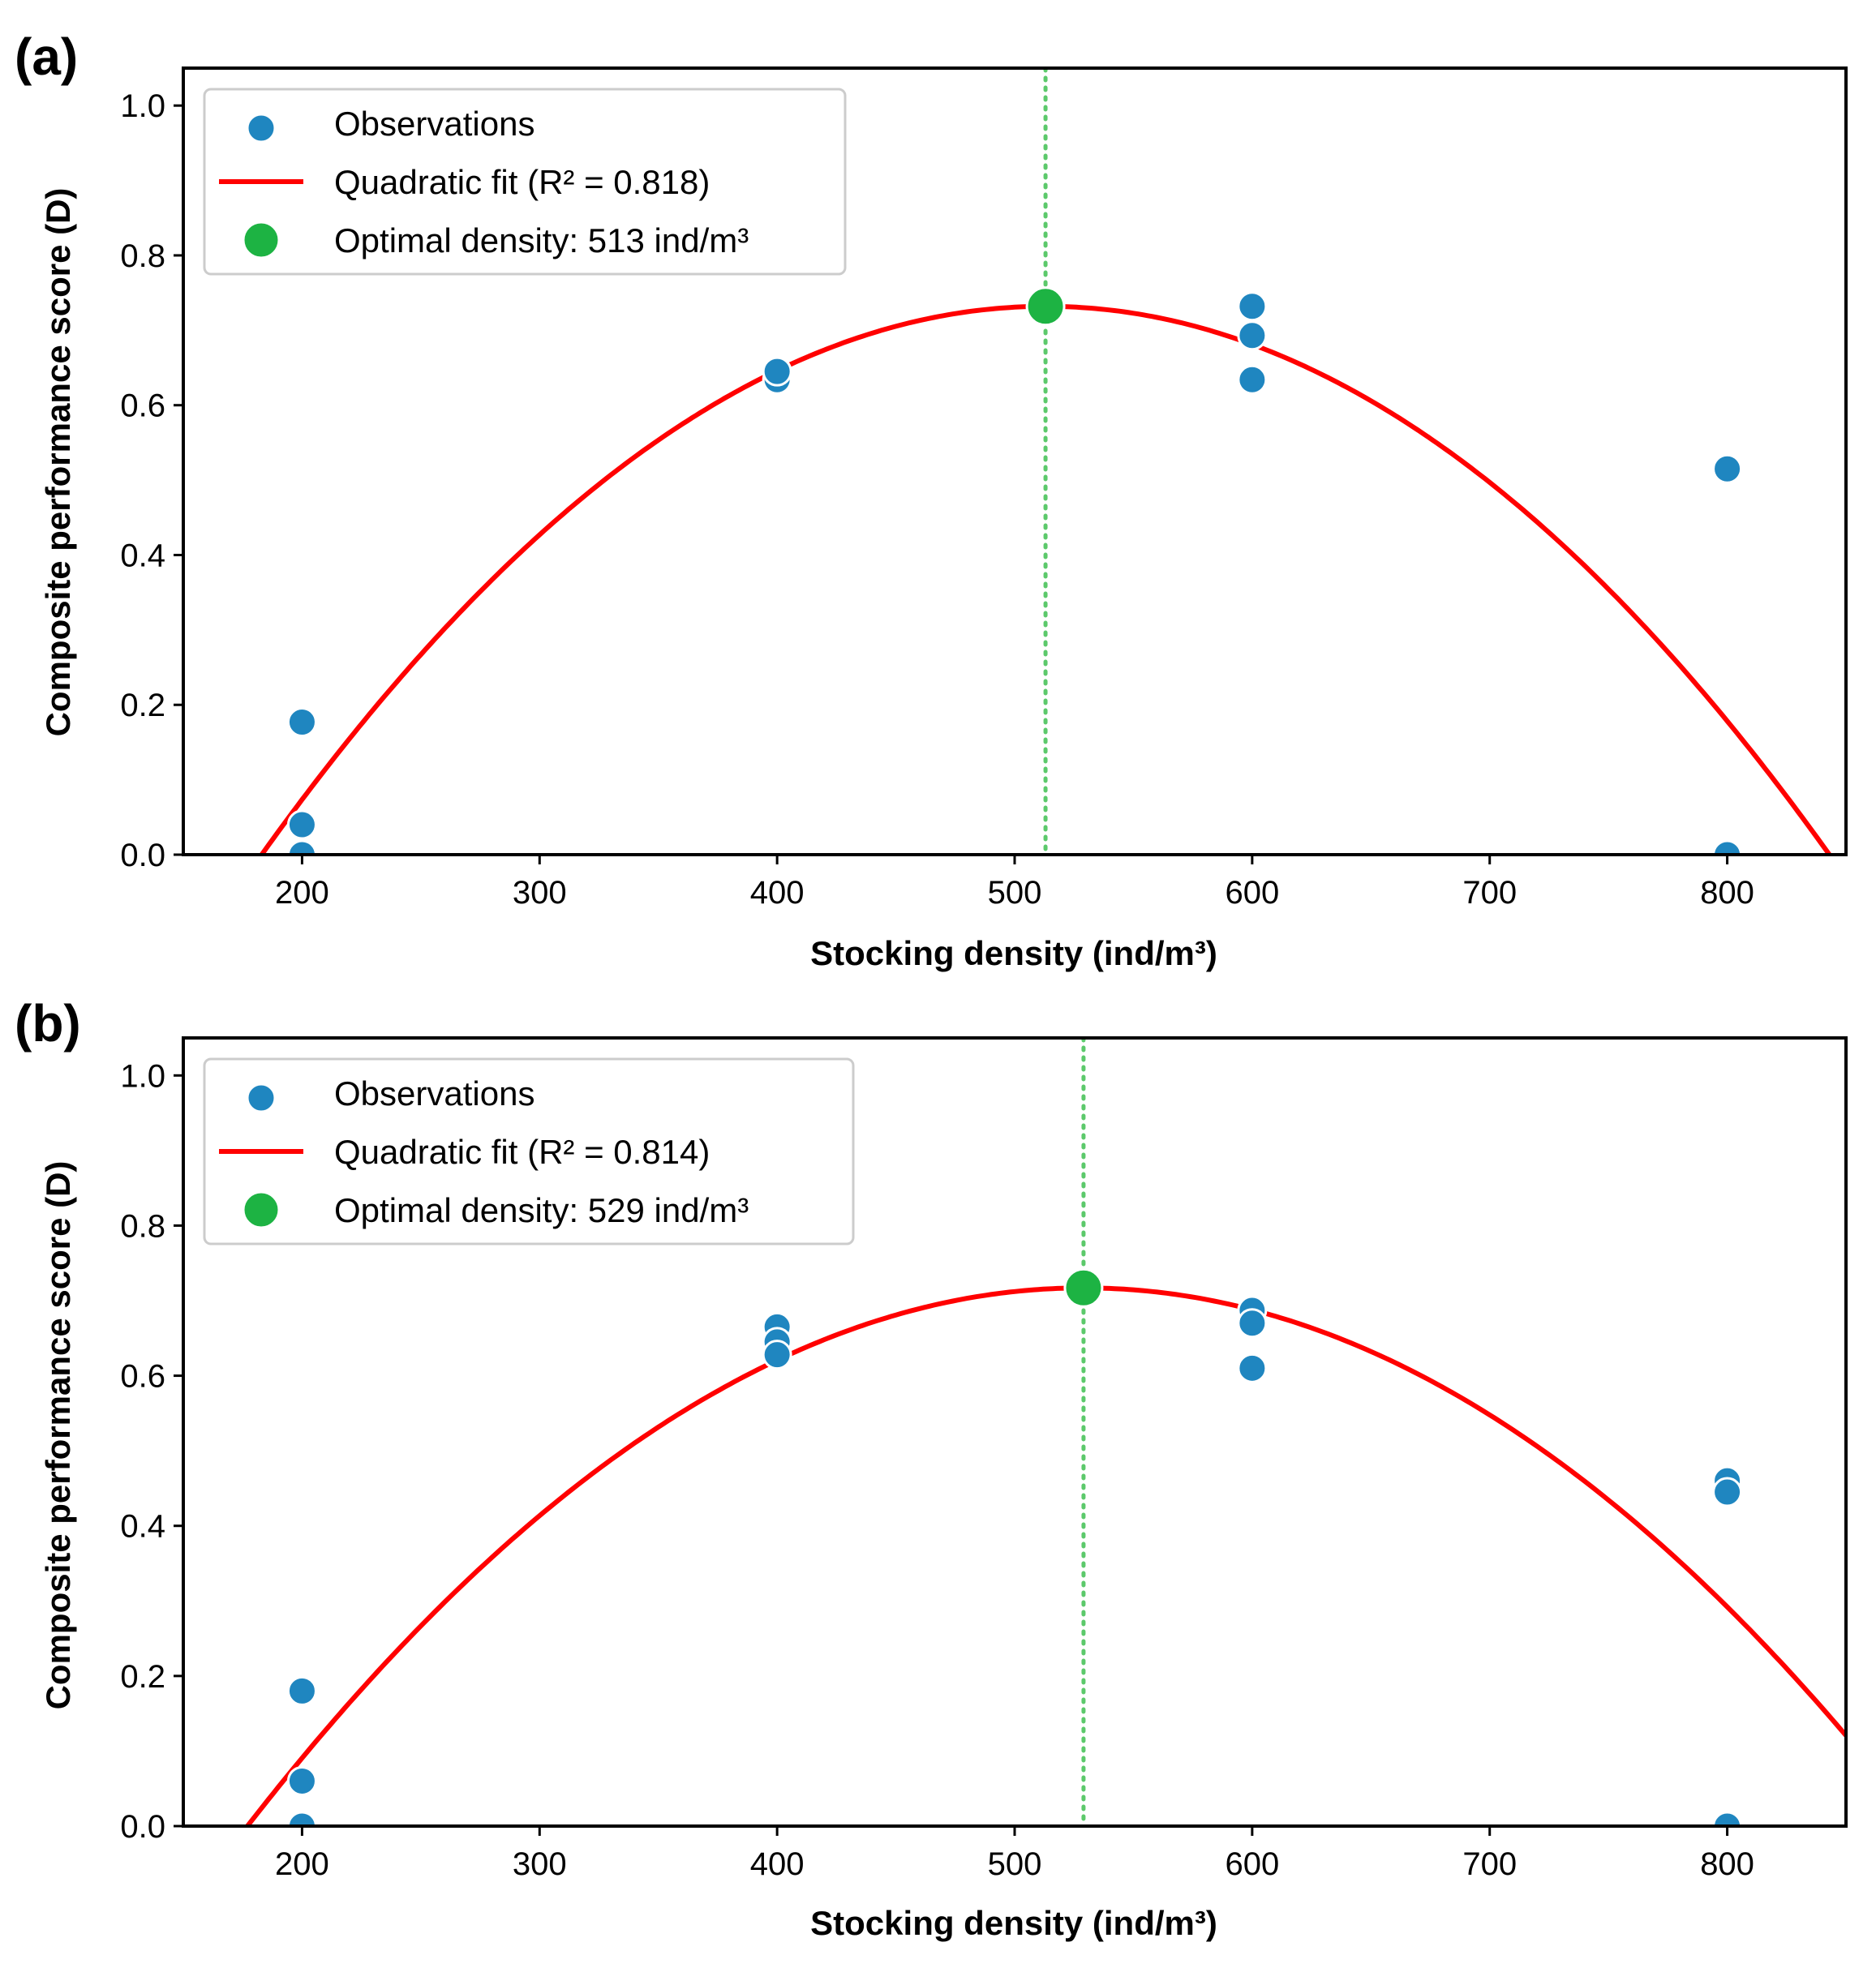  What do you see at coordinates (142, 1527) in the screenshot?
I see `y-tick-label-b: 0.4` at bounding box center [142, 1527].